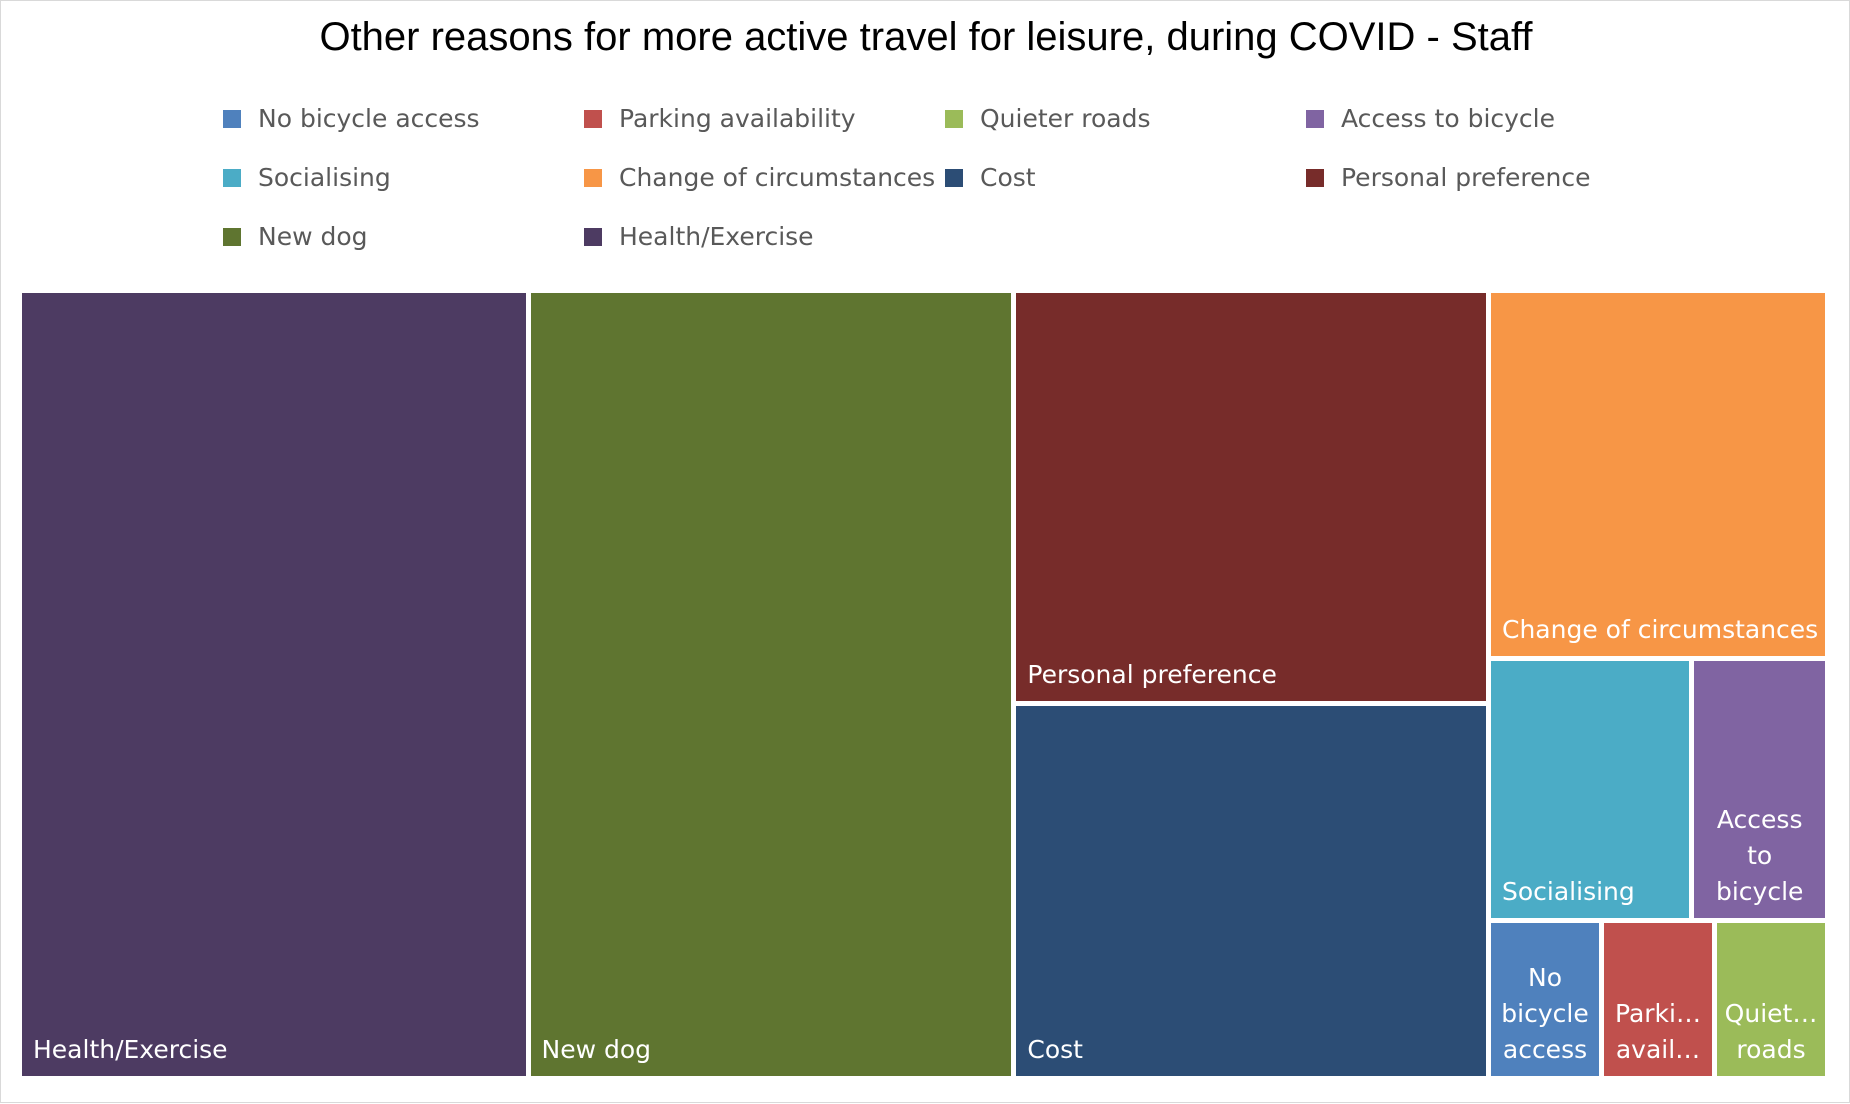 The height and width of the screenshot is (1104, 1850). Describe the element at coordinates (1251, 497) in the screenshot. I see `treemap-tile: Personal preference` at that location.